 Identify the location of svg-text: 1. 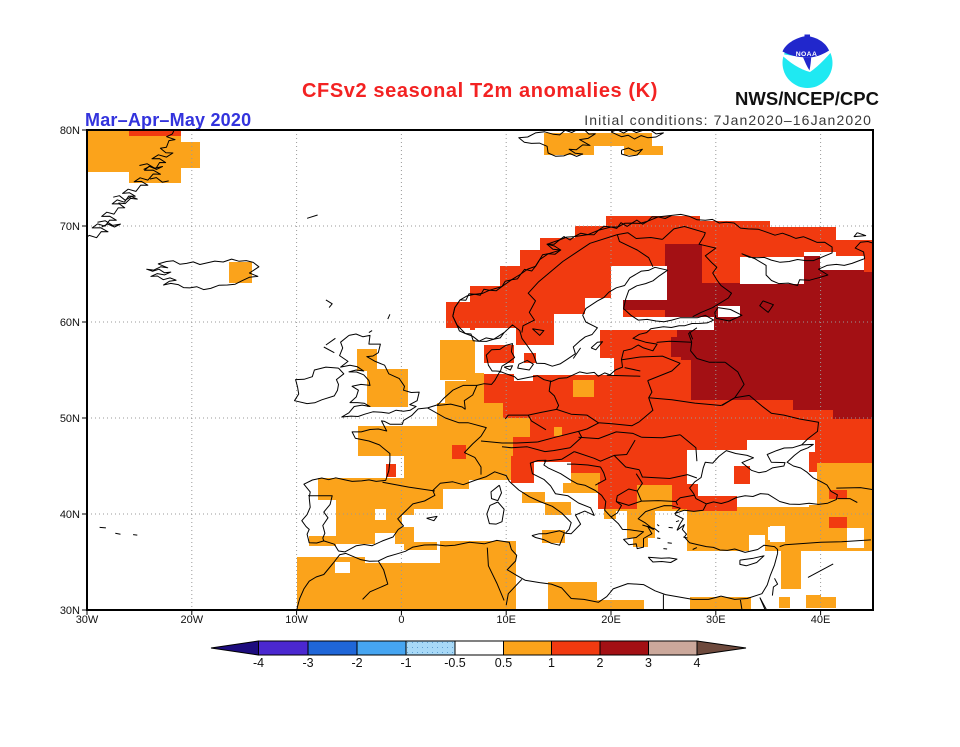
(551, 663).